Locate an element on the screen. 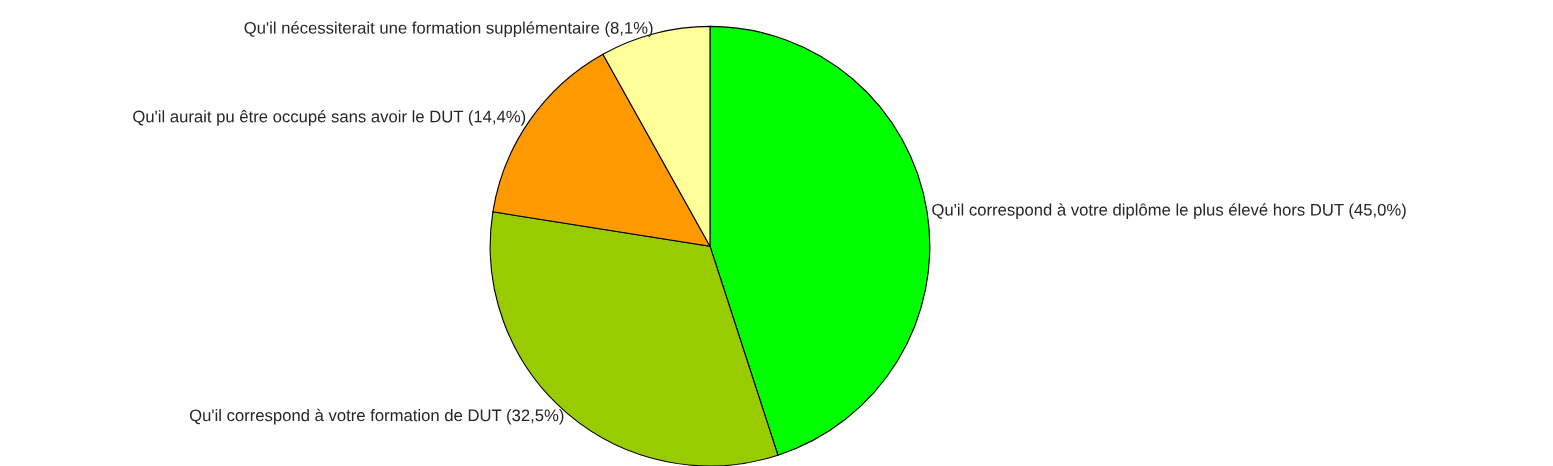 The width and height of the screenshot is (1553, 466). slice-label: Qu'il nécessiterait une formation supplémentaire (8,1%) is located at coordinates (448, 29).